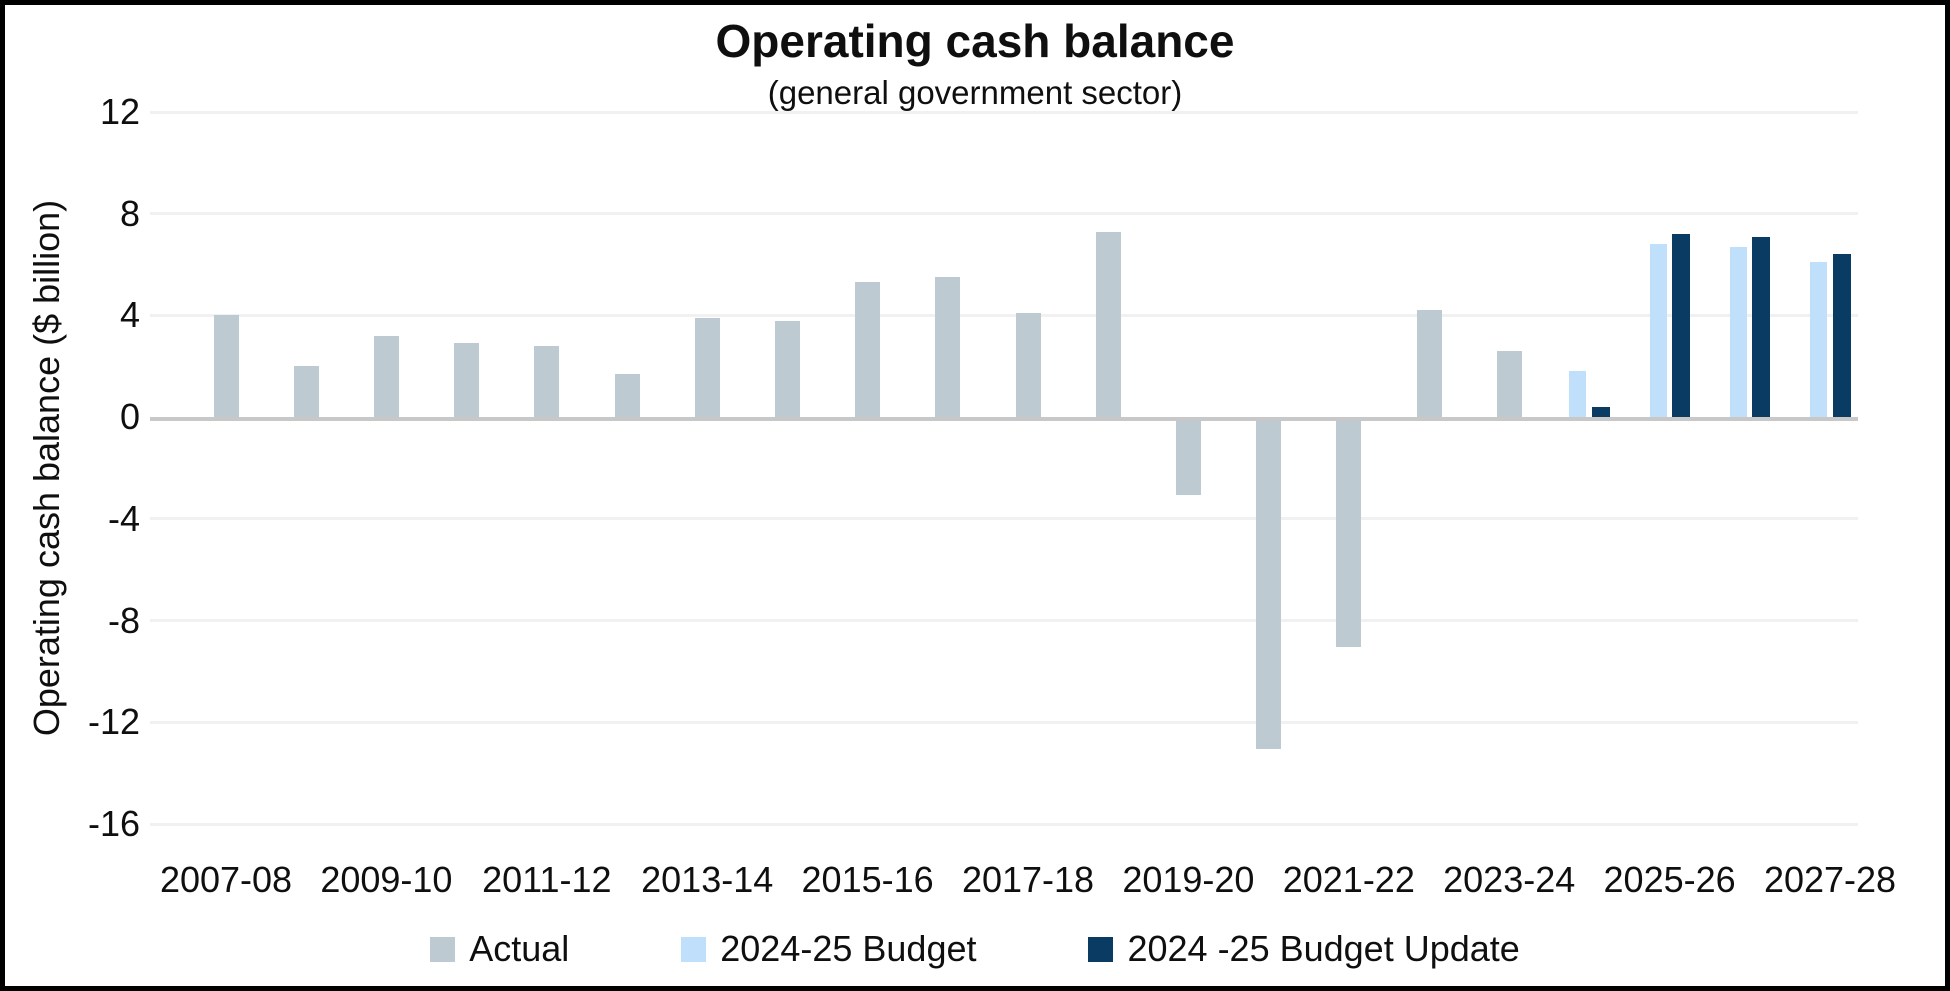 This screenshot has width=1950, height=991. I want to click on legend-item-budget-update: 2024 -25 Budget Update, so click(1304, 949).